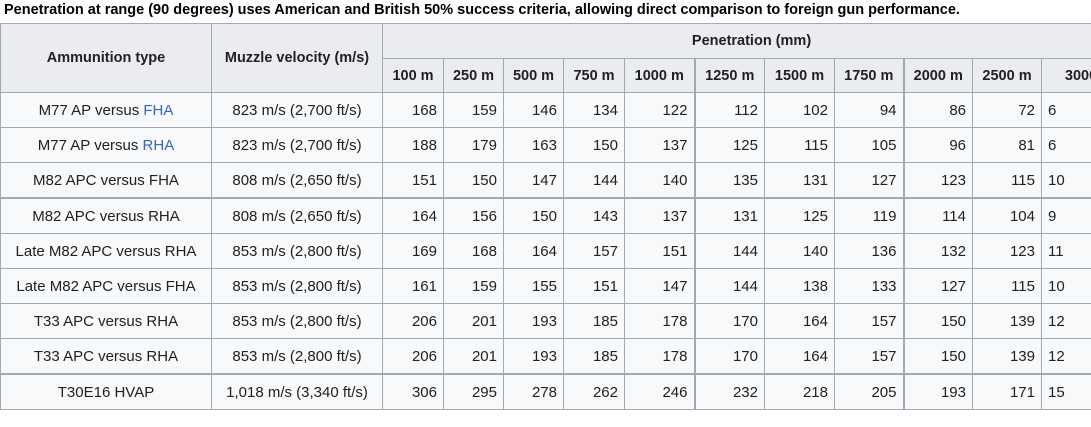 The image size is (1091, 427). Describe the element at coordinates (729, 251) in the screenshot. I see `penetration-cell: 144` at that location.